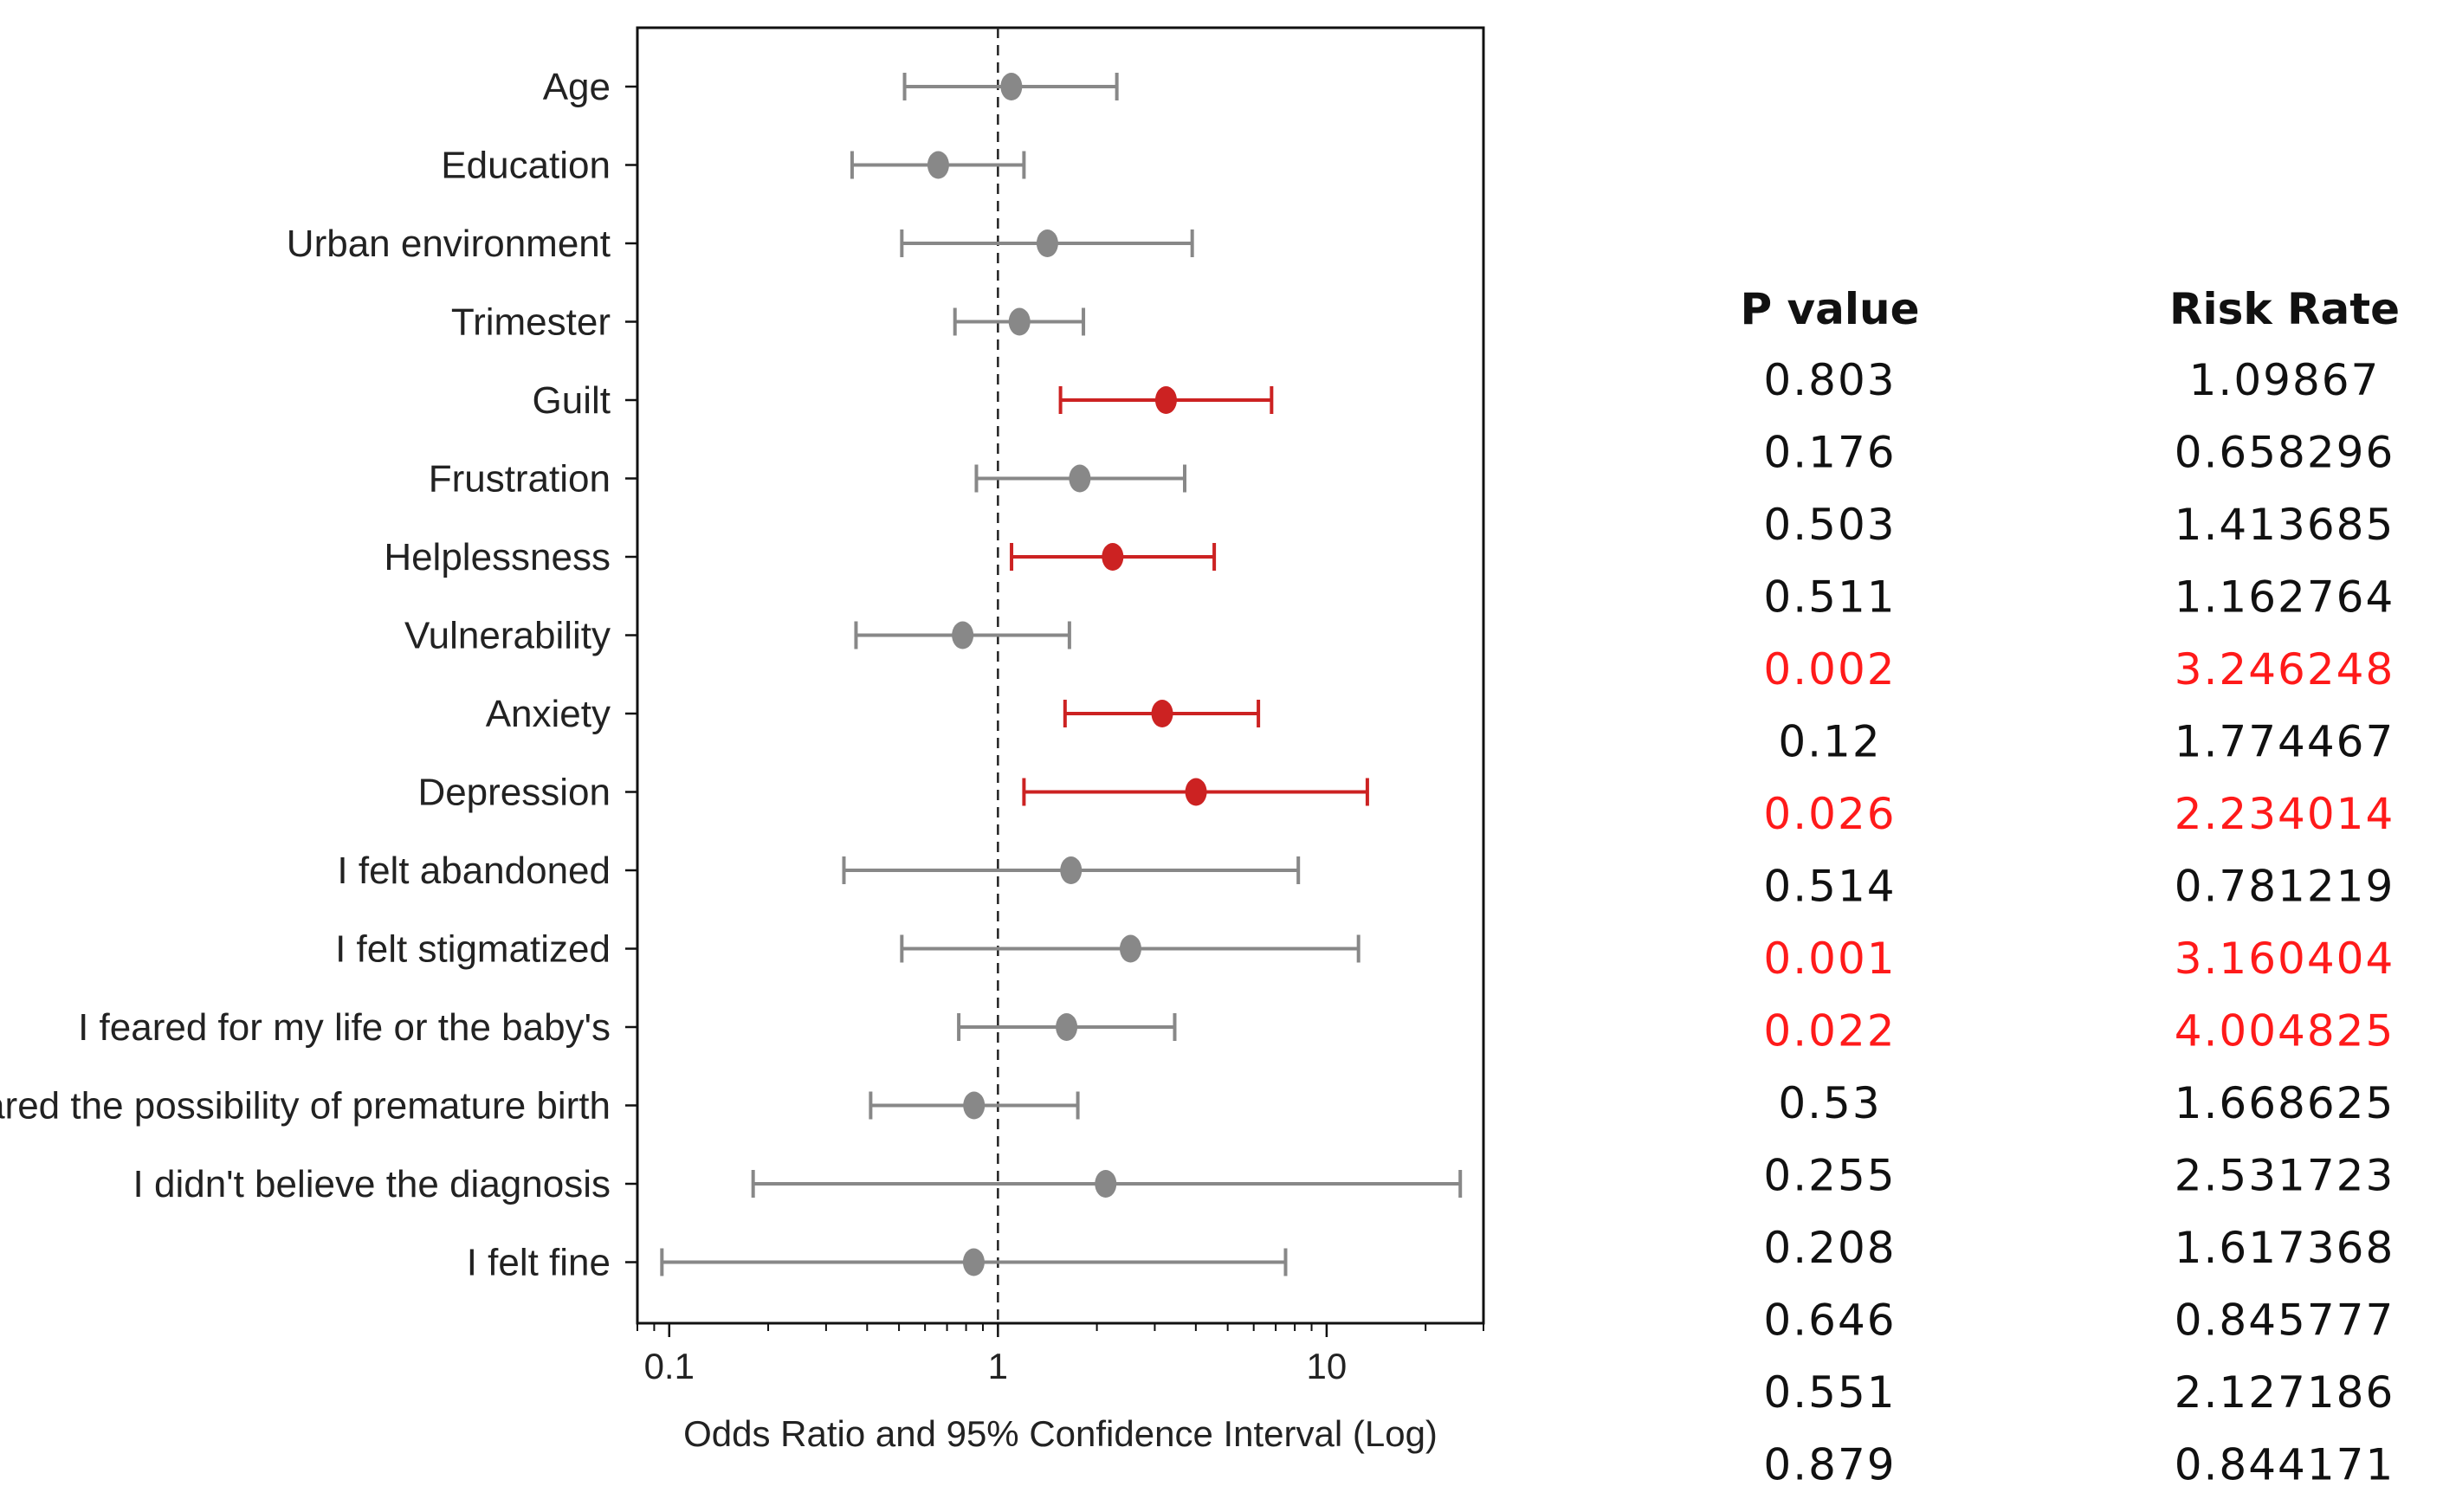  Describe the element at coordinates (372, 1184) in the screenshot. I see `y-label-14: I didn't believe the diagnosis` at that location.